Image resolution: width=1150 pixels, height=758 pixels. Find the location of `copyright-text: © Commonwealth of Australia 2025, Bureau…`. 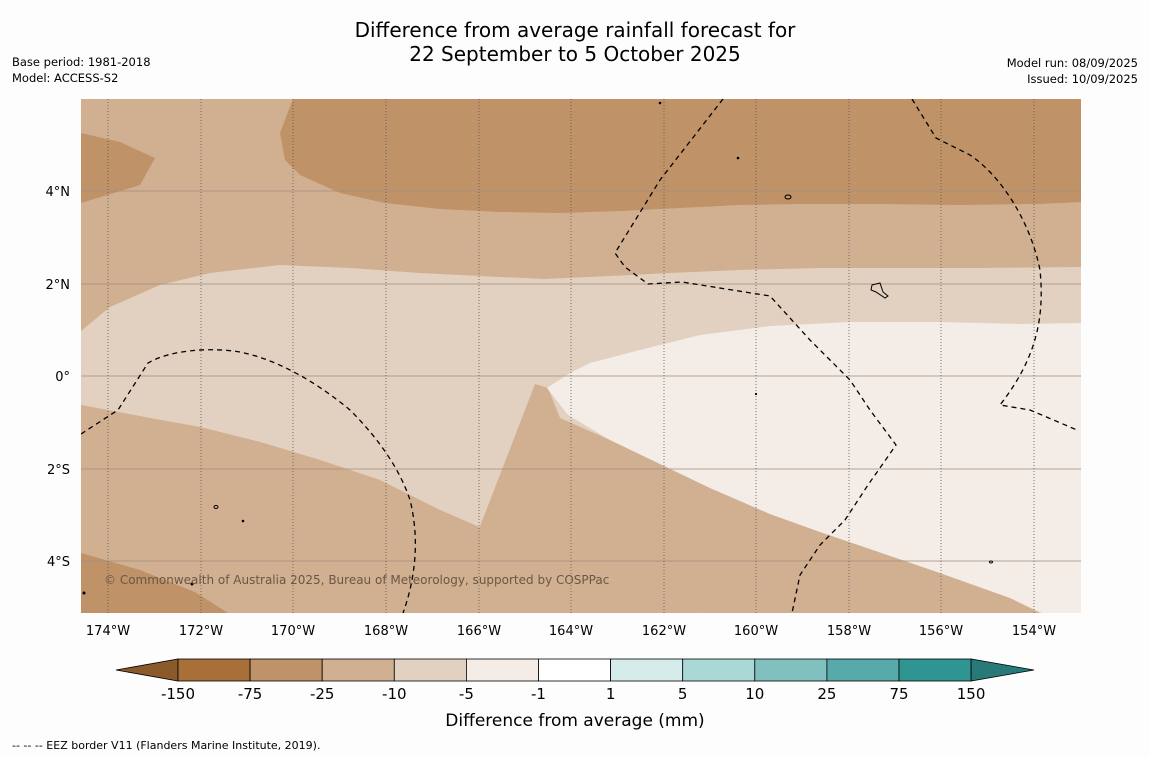

copyright-text: © Commonwealth of Australia 2025, Bureau… is located at coordinates (356, 580).